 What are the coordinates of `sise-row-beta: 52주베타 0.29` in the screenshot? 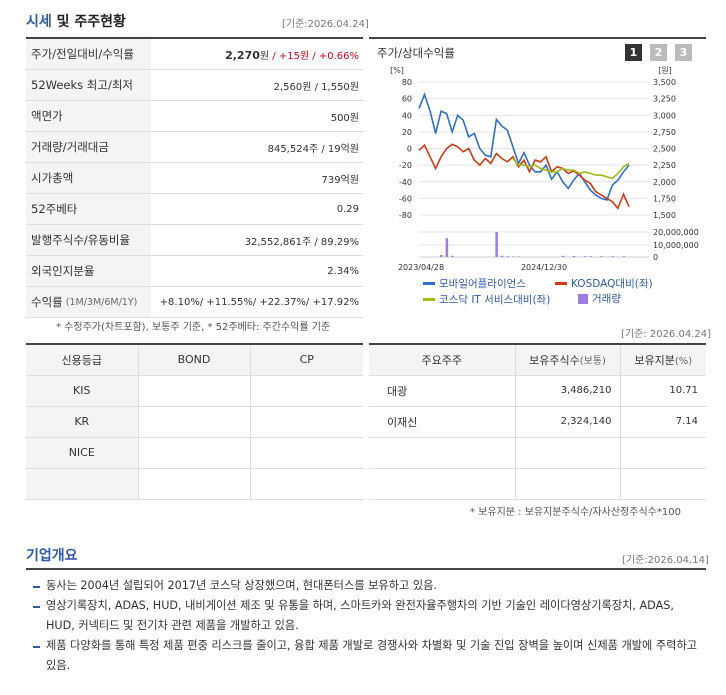 It's located at (194, 209).